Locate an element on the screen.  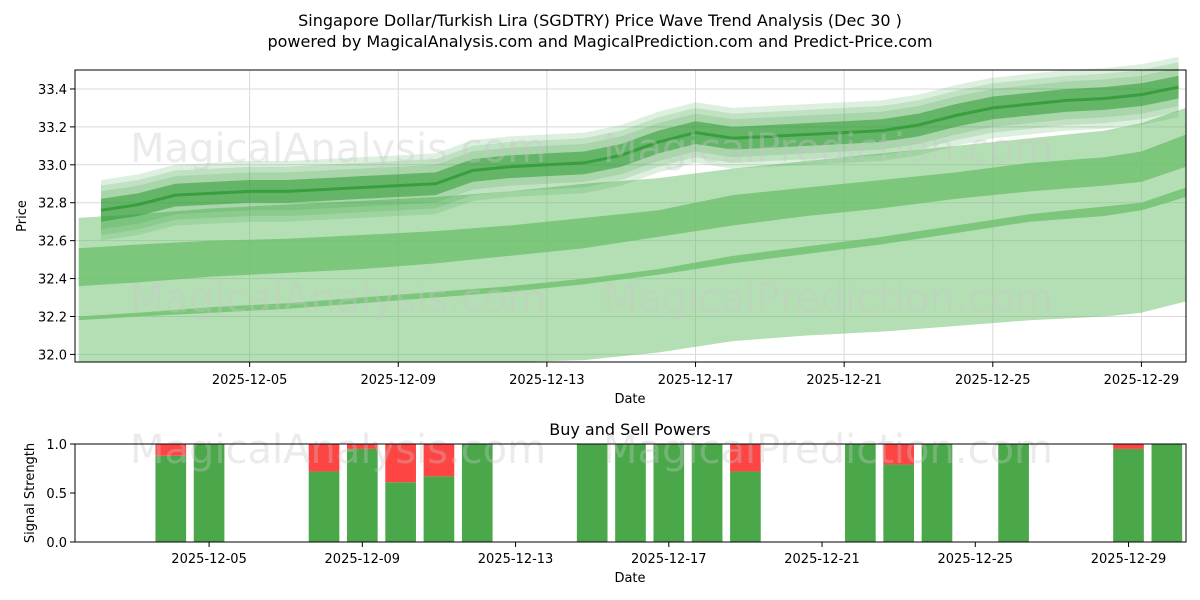
price-y-tick-label-7: 33.4 is located at coordinates (52, 90).